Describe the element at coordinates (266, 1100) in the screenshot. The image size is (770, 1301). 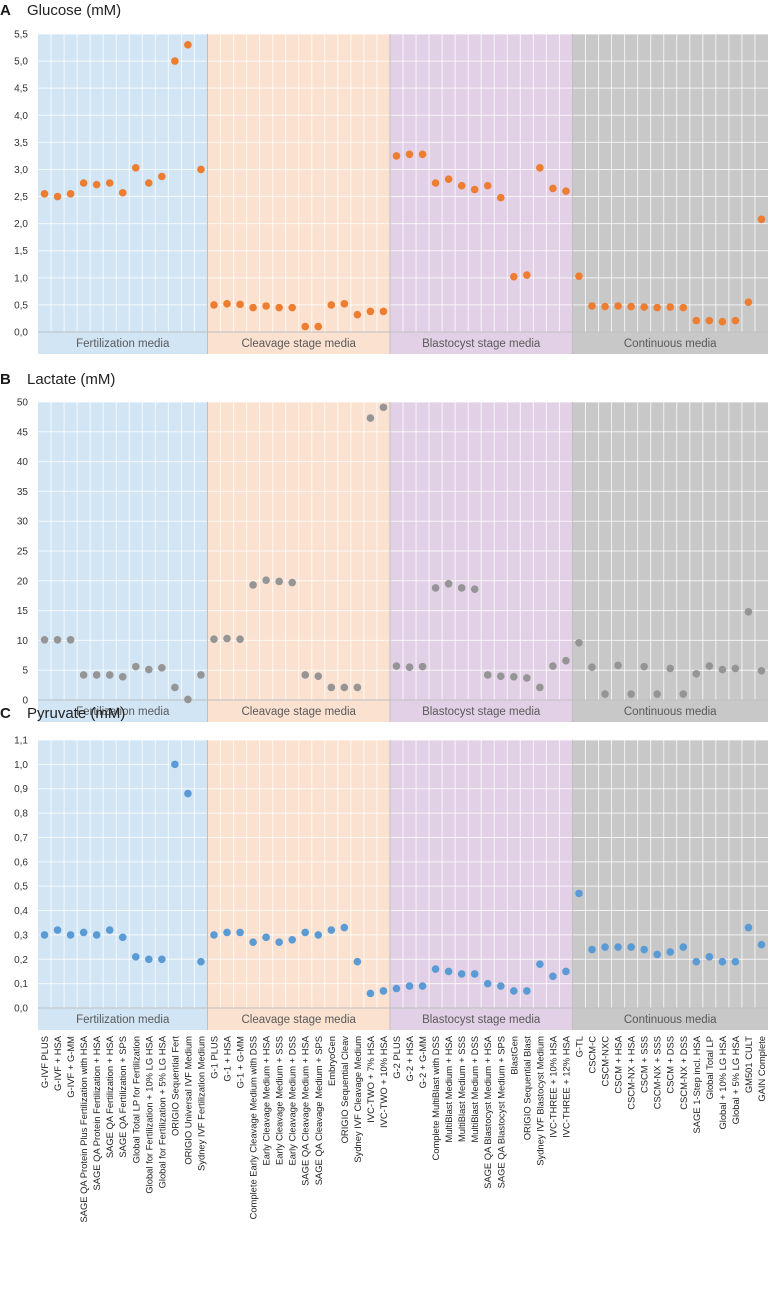
I see `x-category-label: Early Cleavage Medium + HSA` at that location.